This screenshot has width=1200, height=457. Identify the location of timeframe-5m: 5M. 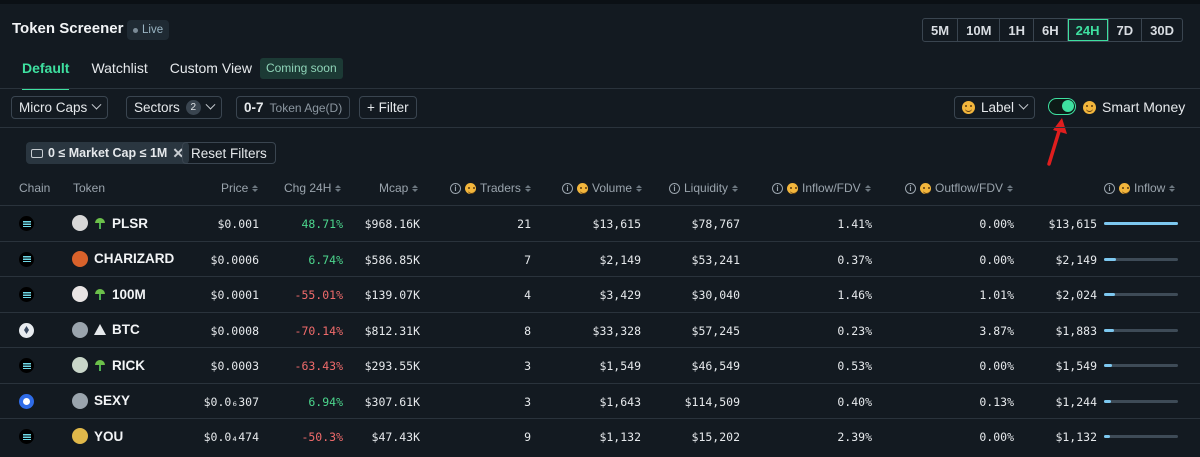
(941, 30).